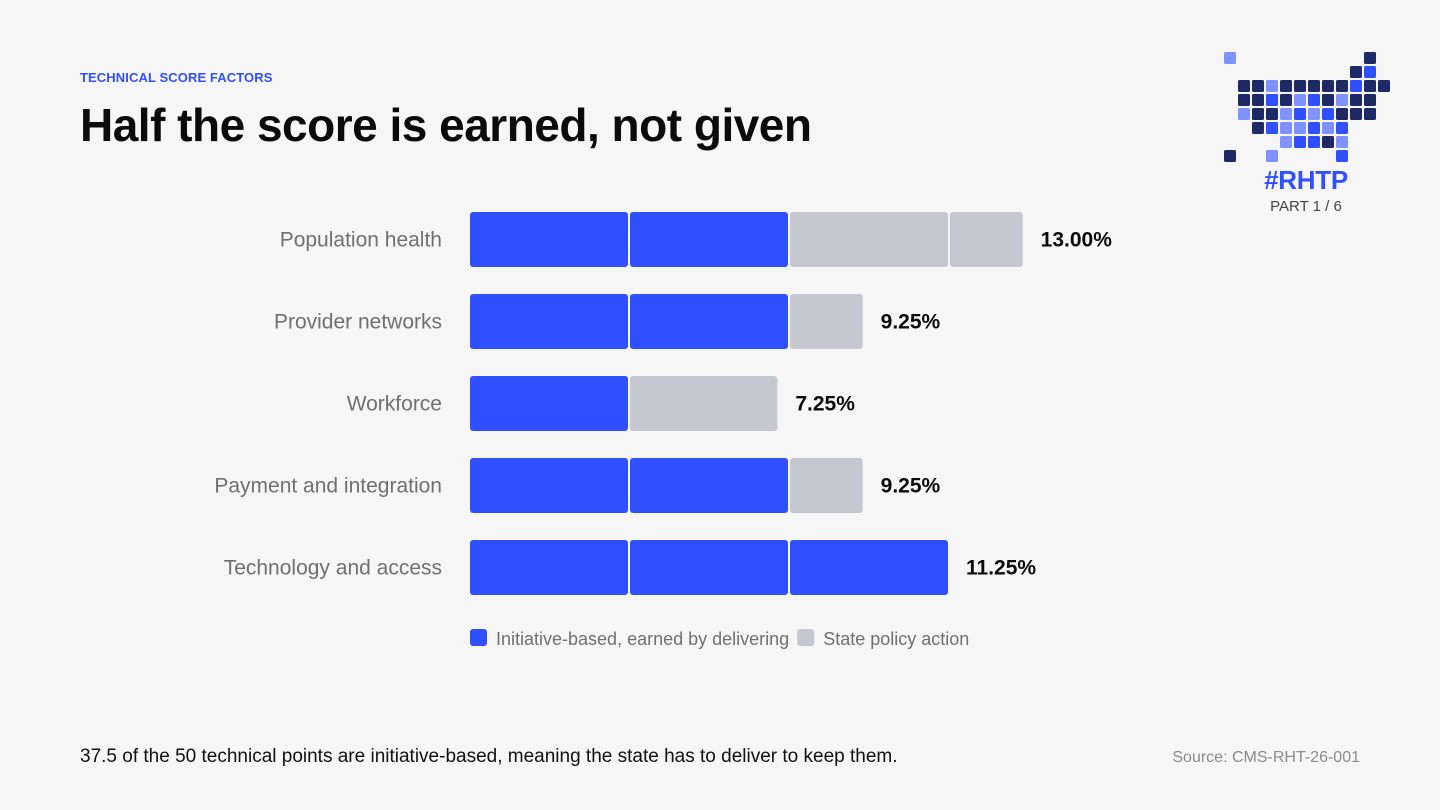 Image resolution: width=1440 pixels, height=810 pixels. I want to click on legend-label: Initiative-based, earned by delivering, so click(642, 639).